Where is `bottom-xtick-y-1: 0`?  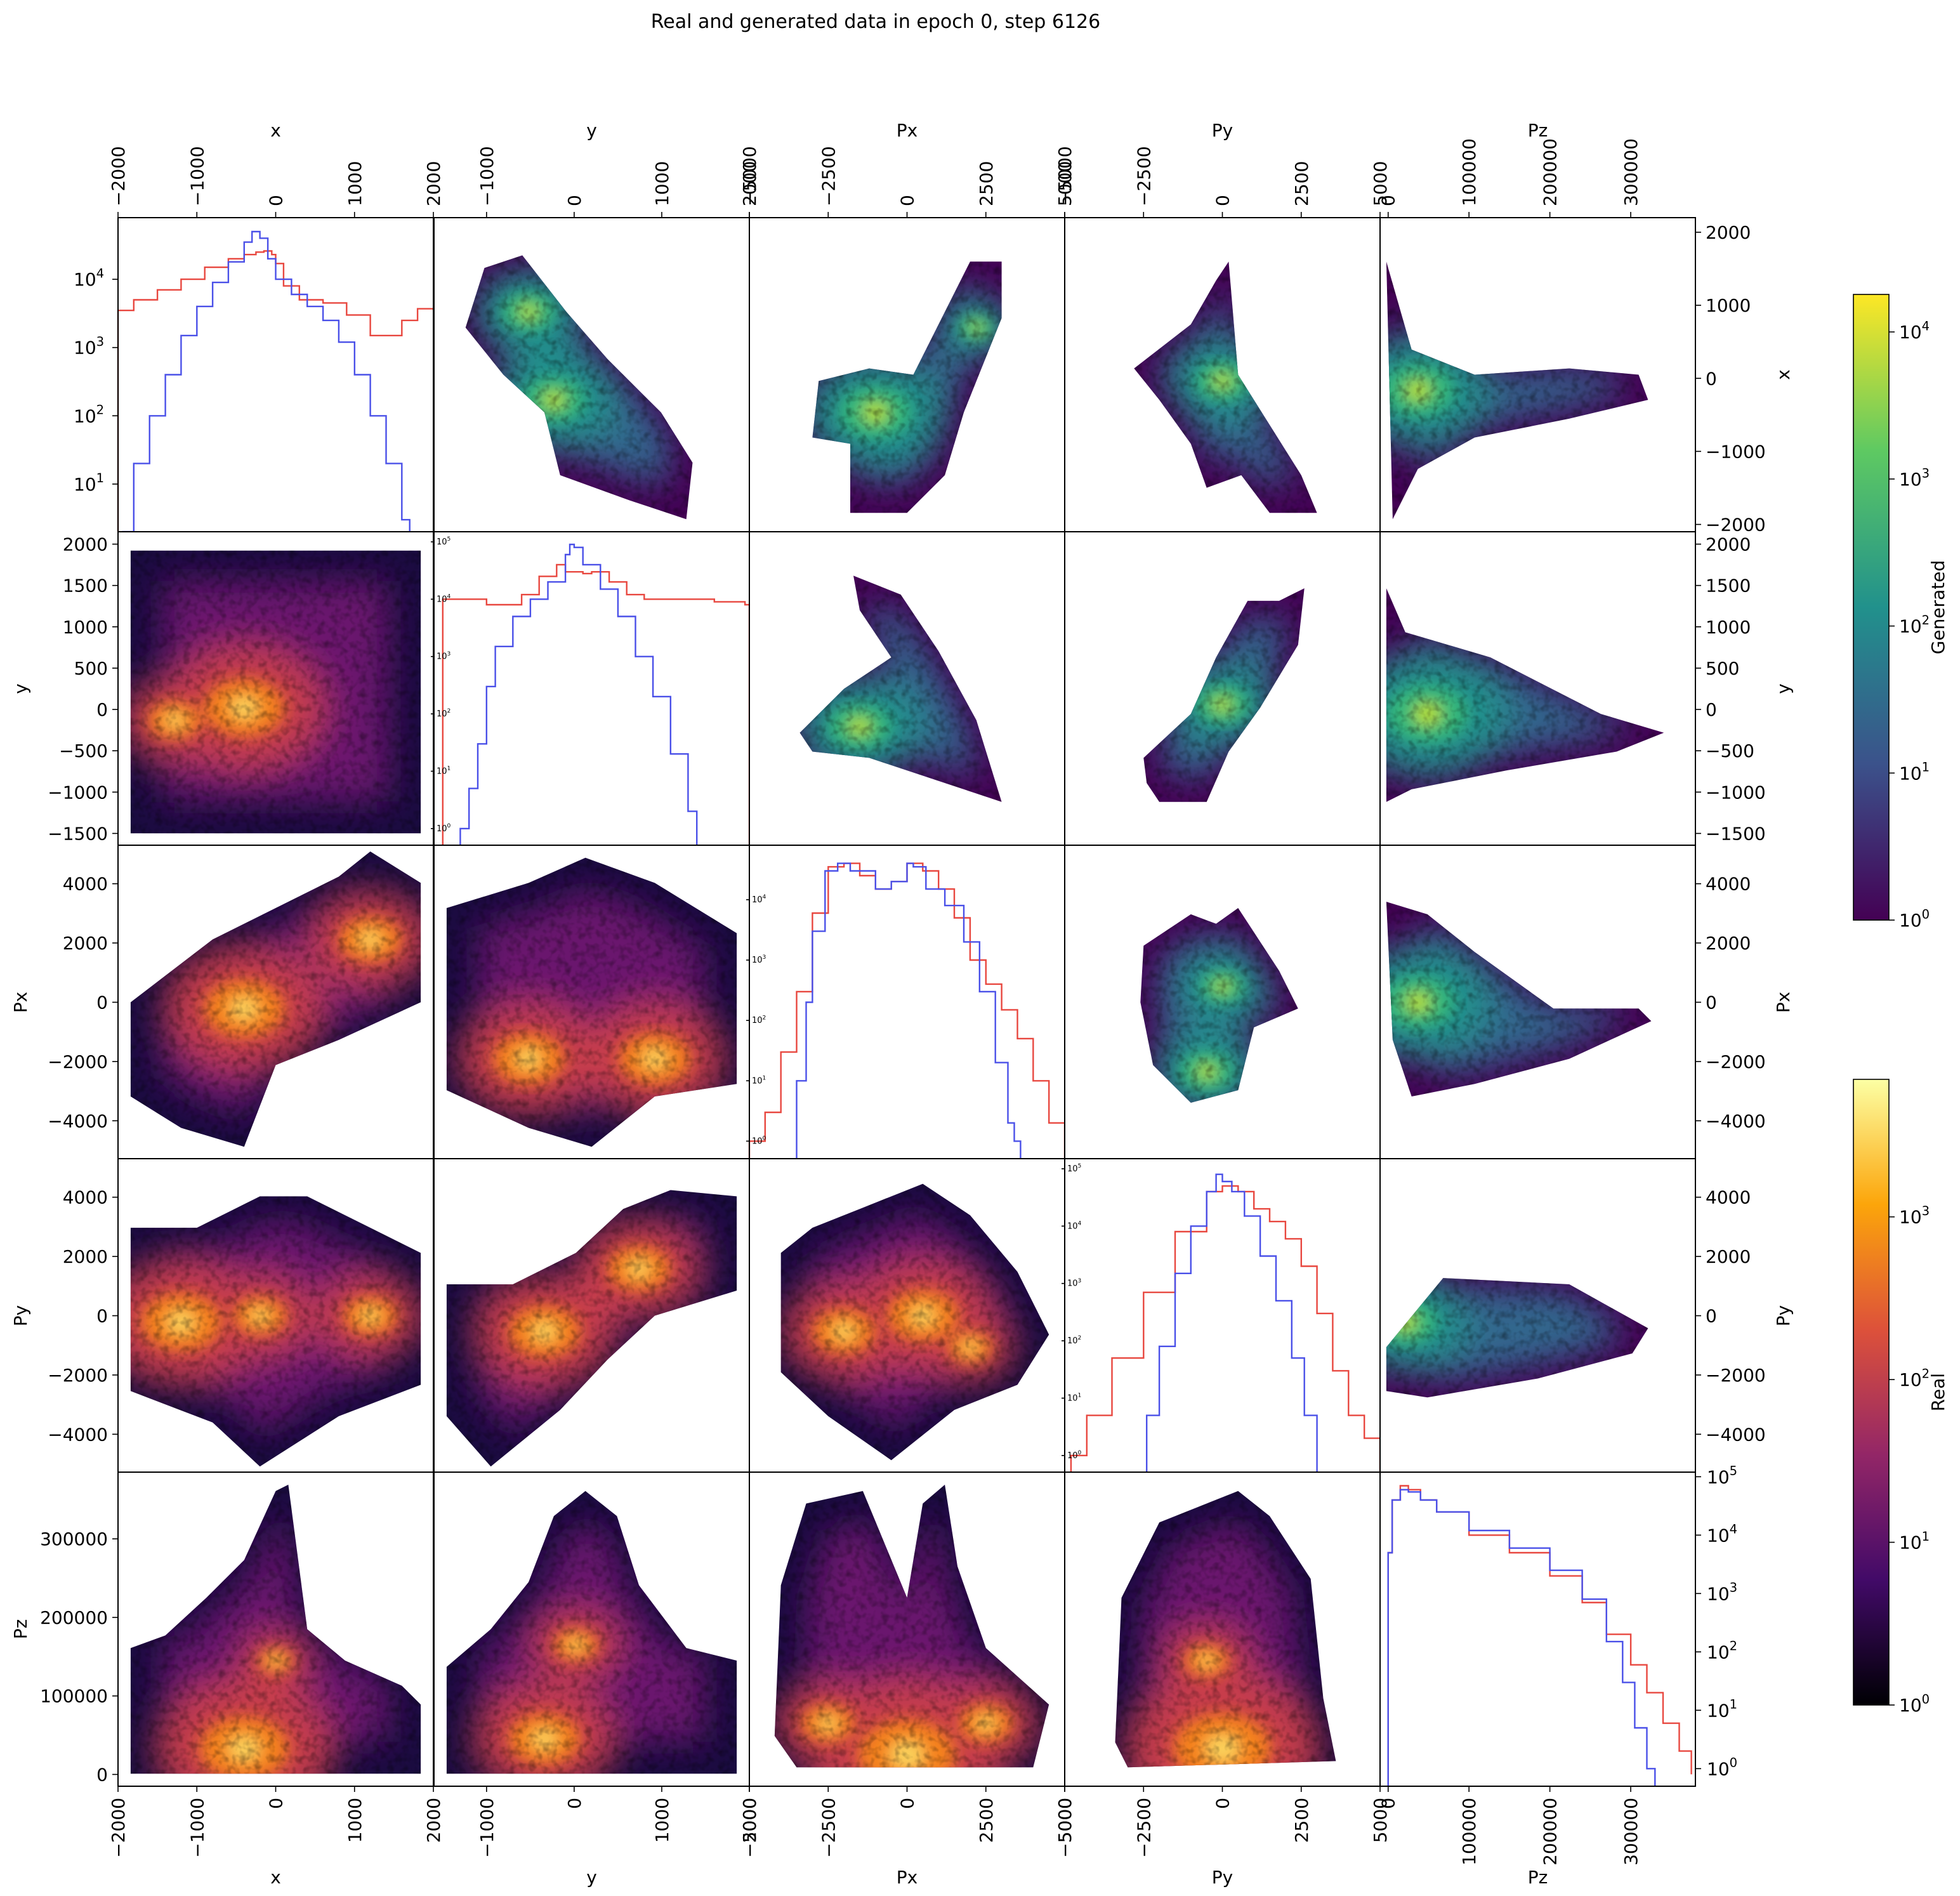
bottom-xtick-y-1: 0 is located at coordinates (574, 1803).